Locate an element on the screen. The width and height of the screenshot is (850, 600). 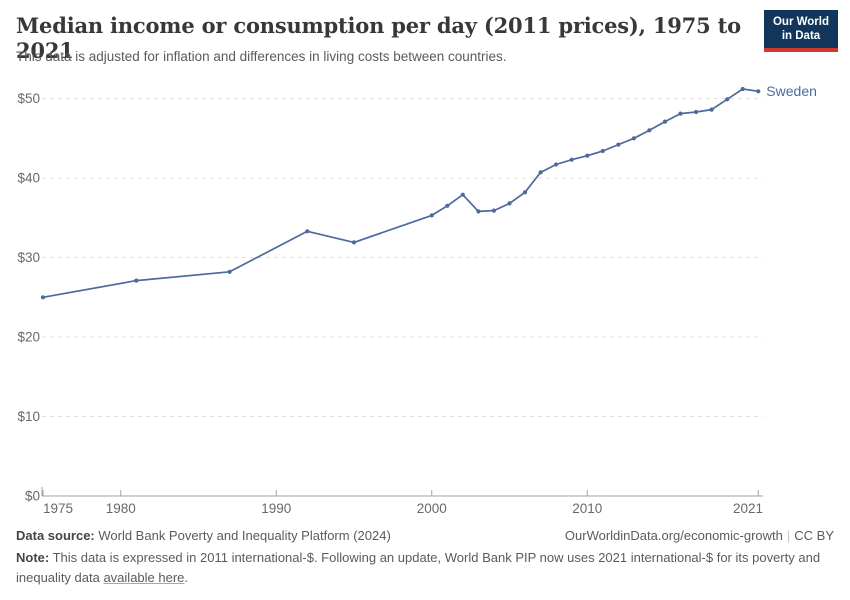
owid-logo: Our World in Data is located at coordinates (801, 31).